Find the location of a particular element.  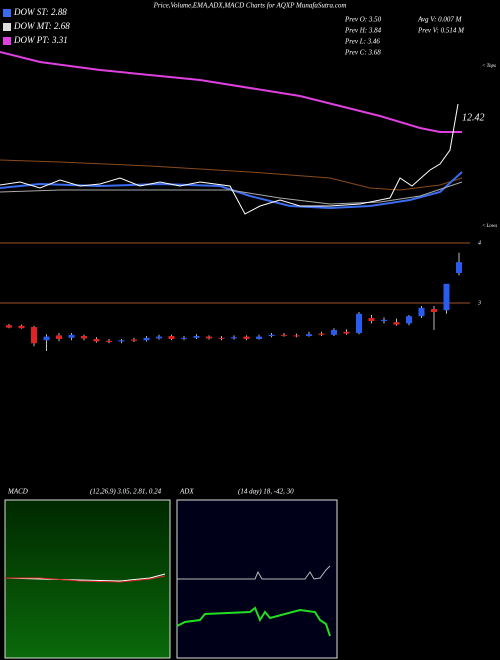

prev-open: Prev O: 3.50 is located at coordinates (363, 20).